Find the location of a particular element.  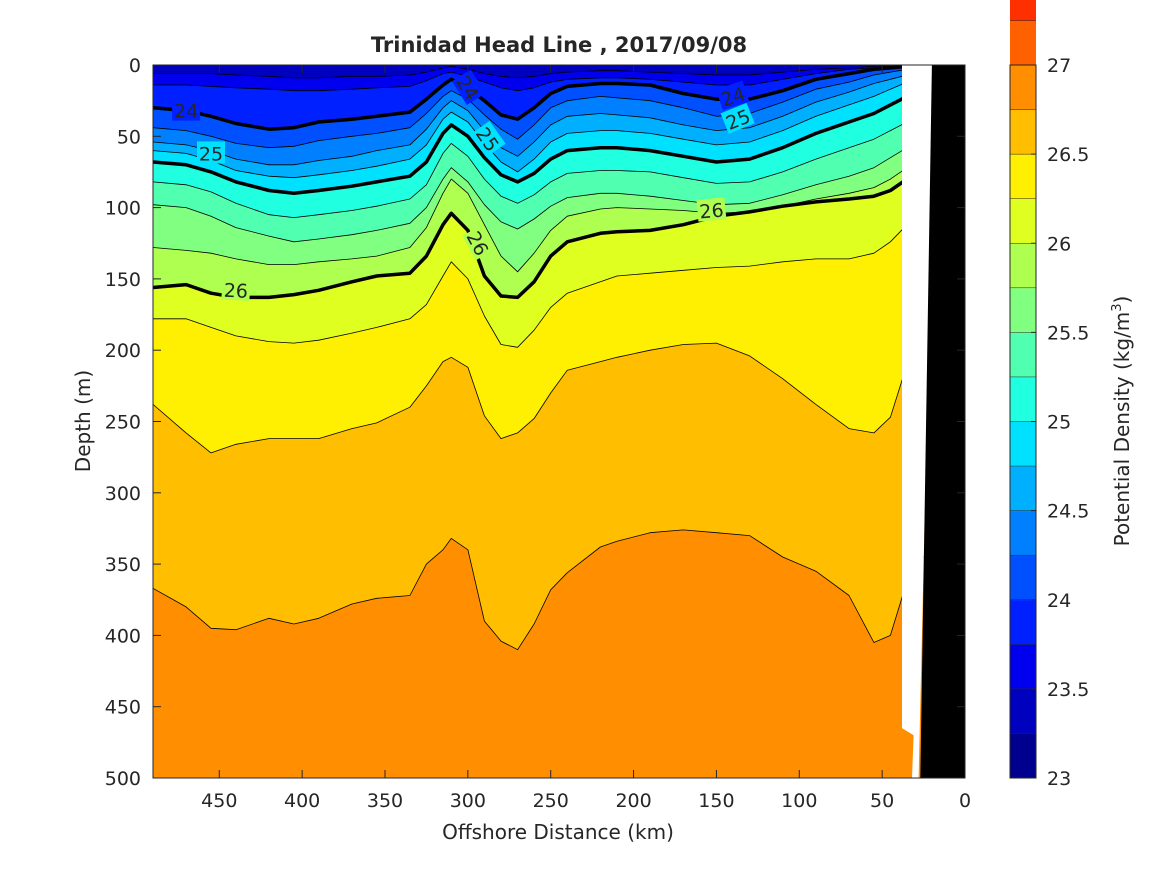

x-tick-label: 300 is located at coordinates (468, 801).